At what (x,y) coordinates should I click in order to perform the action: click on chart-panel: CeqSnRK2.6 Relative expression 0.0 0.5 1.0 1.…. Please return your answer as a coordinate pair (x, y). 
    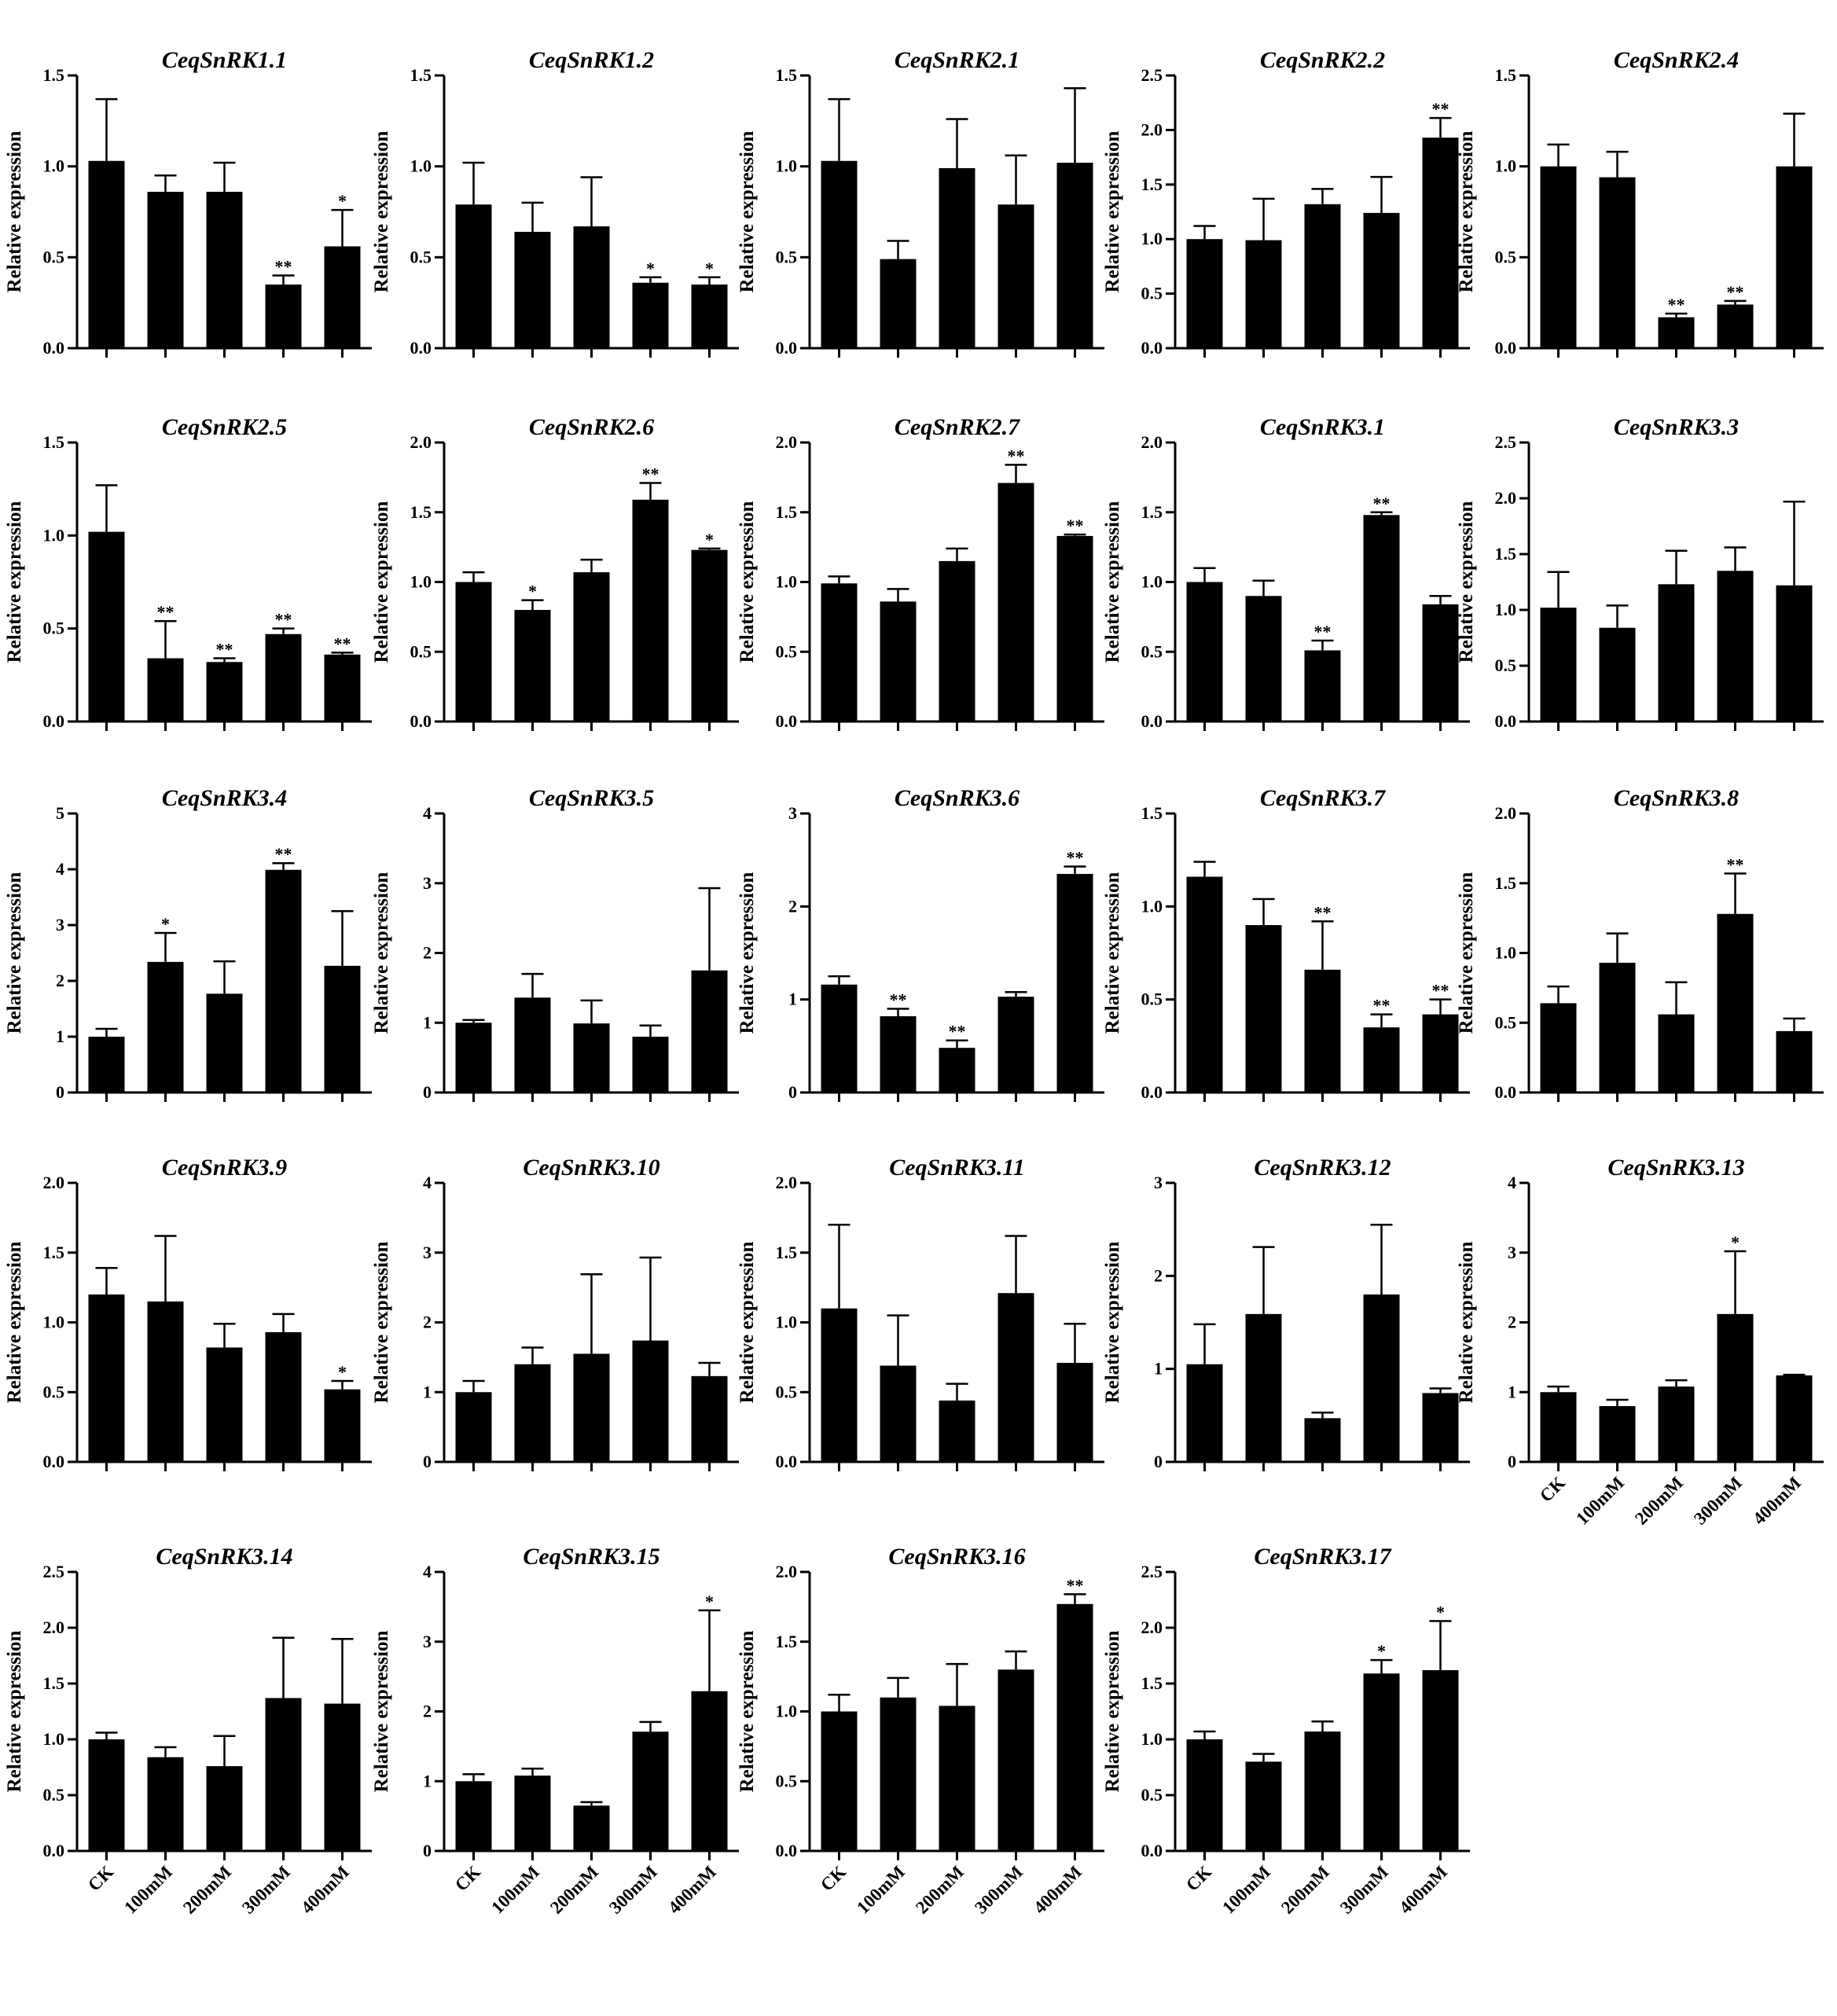
    Looking at the image, I should click on (555, 572).